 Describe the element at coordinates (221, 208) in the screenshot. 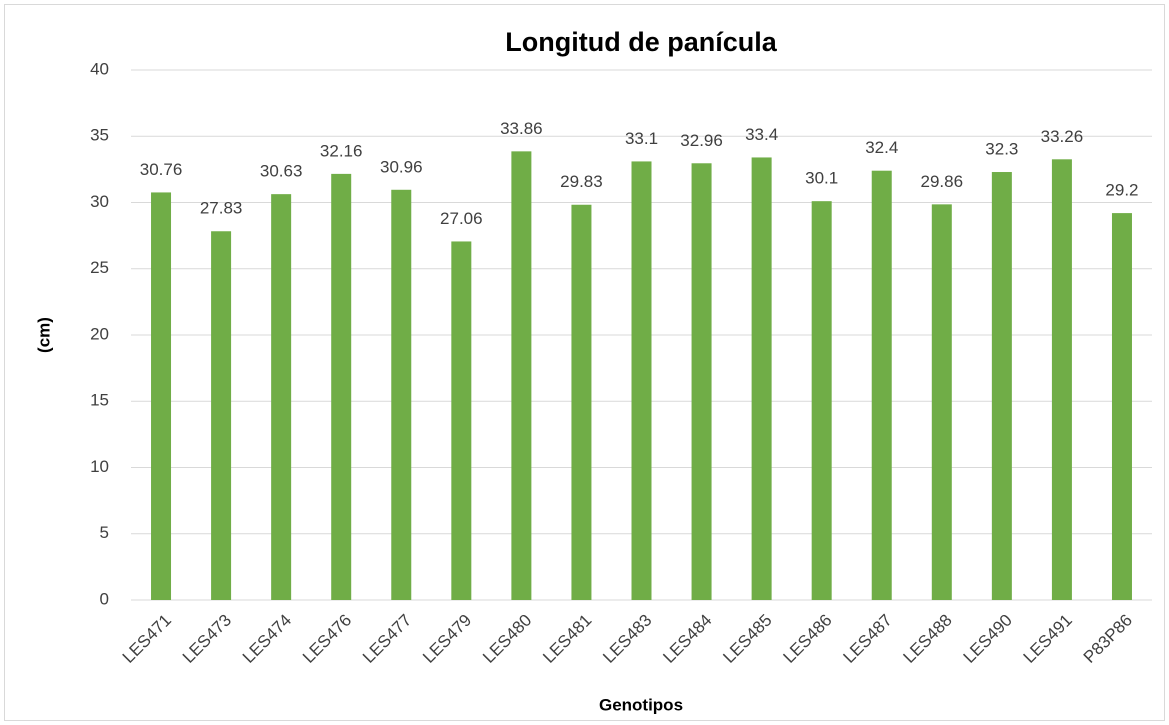

I see `data-label: 27.83` at that location.